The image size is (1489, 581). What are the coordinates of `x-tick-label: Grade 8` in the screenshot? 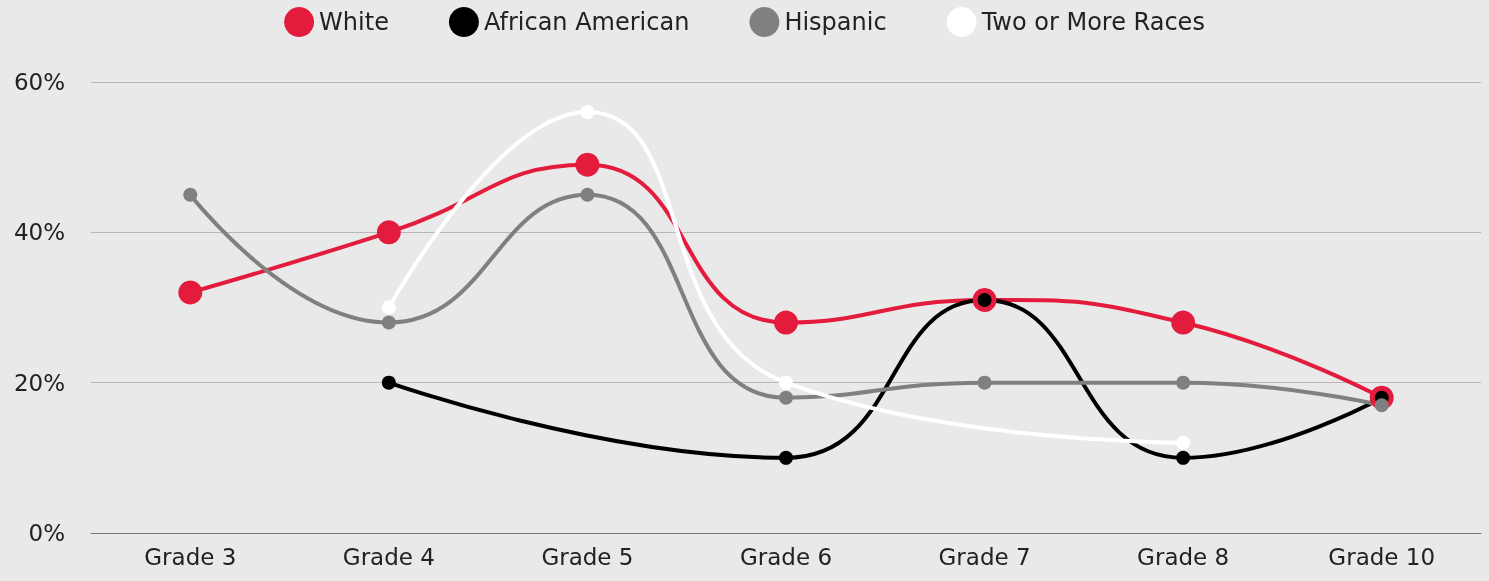 It's located at (1183, 556).